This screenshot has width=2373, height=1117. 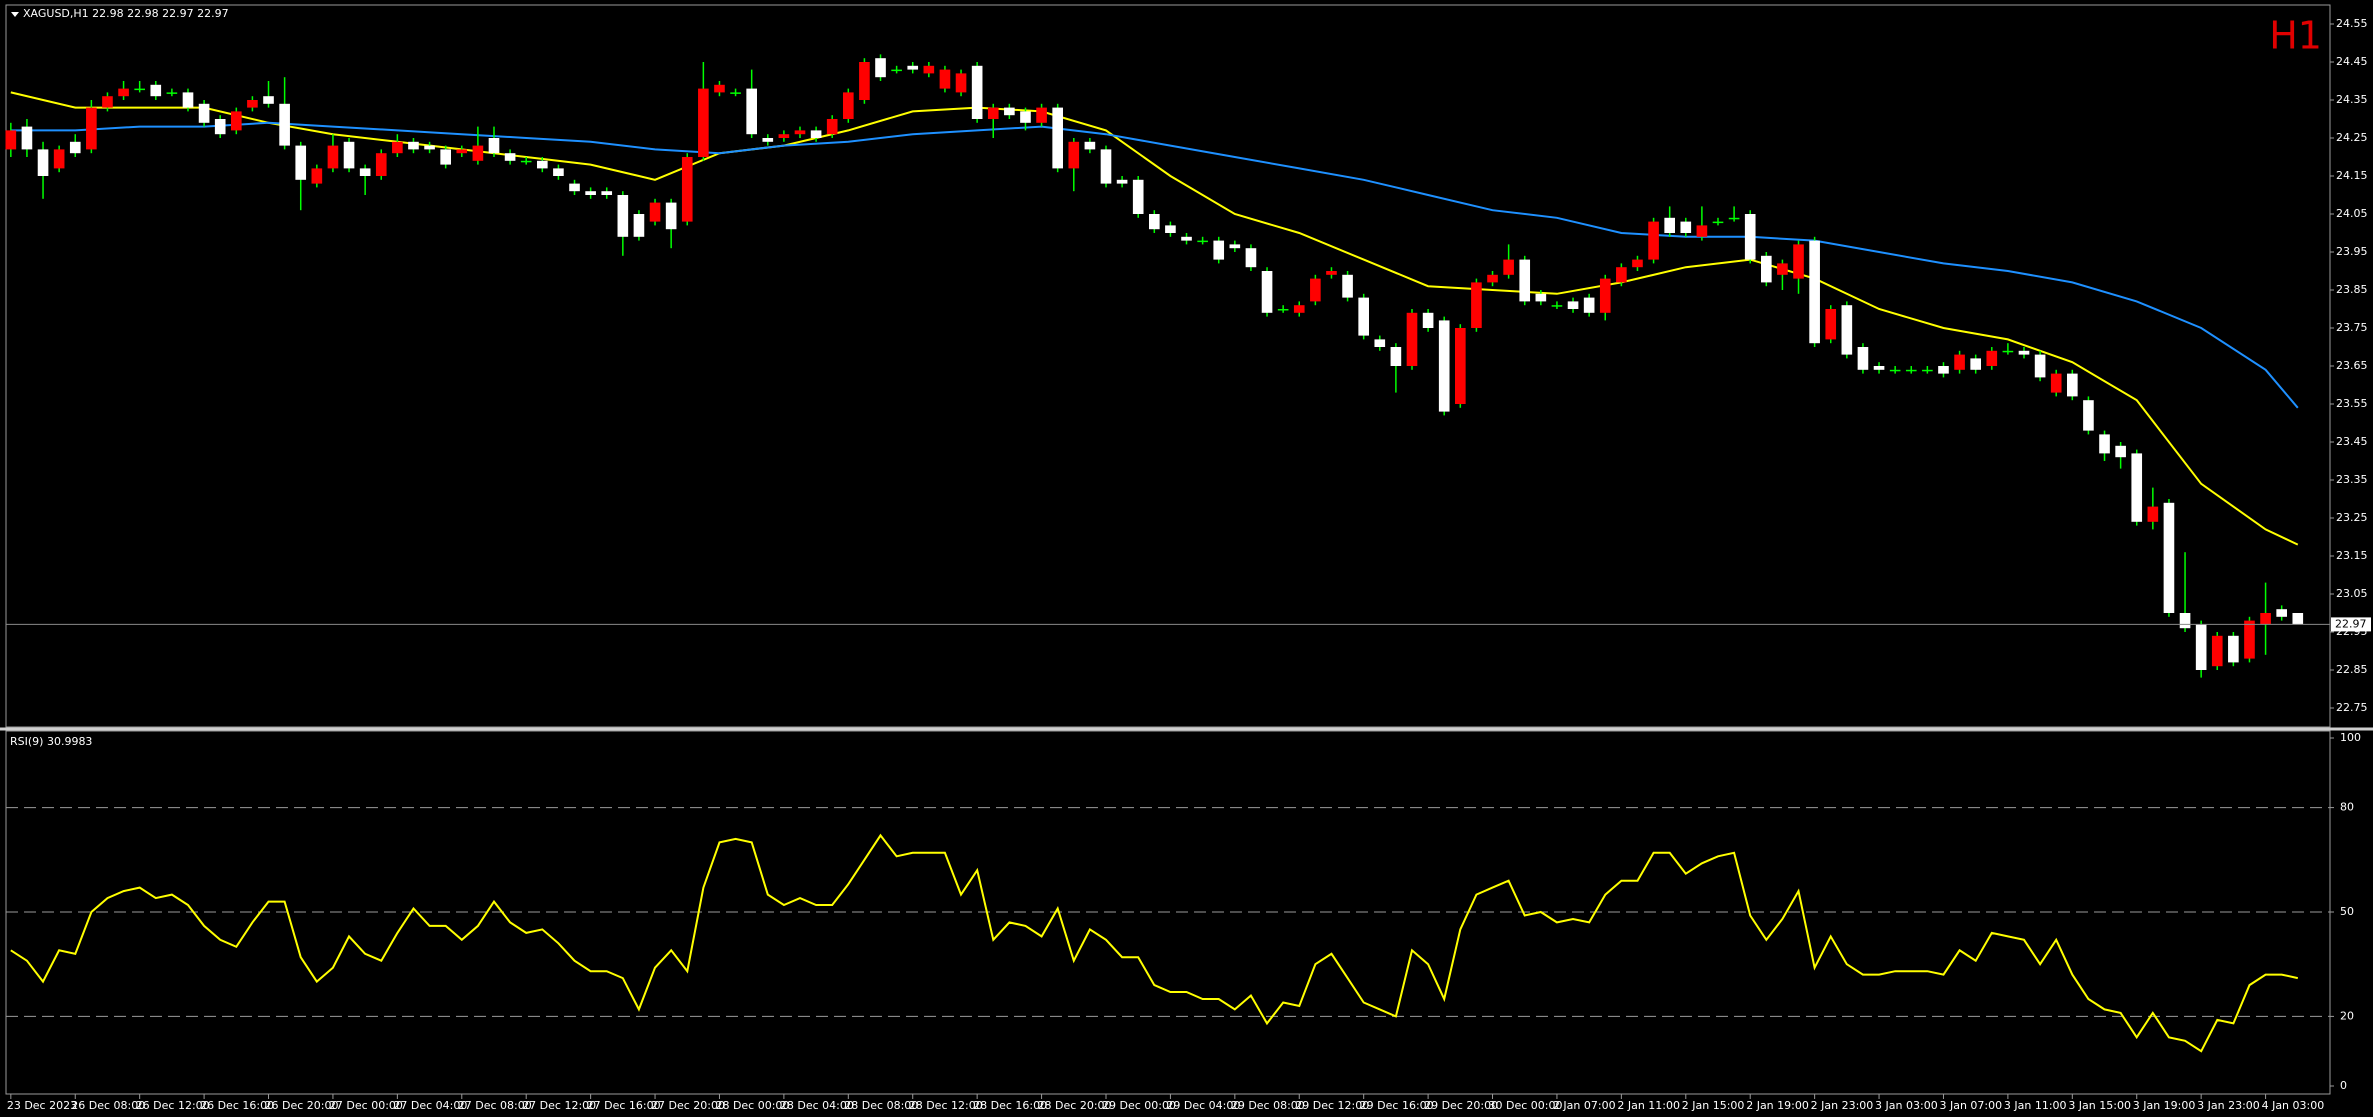 What do you see at coordinates (2351, 624) in the screenshot?
I see `last-price-box` at bounding box center [2351, 624].